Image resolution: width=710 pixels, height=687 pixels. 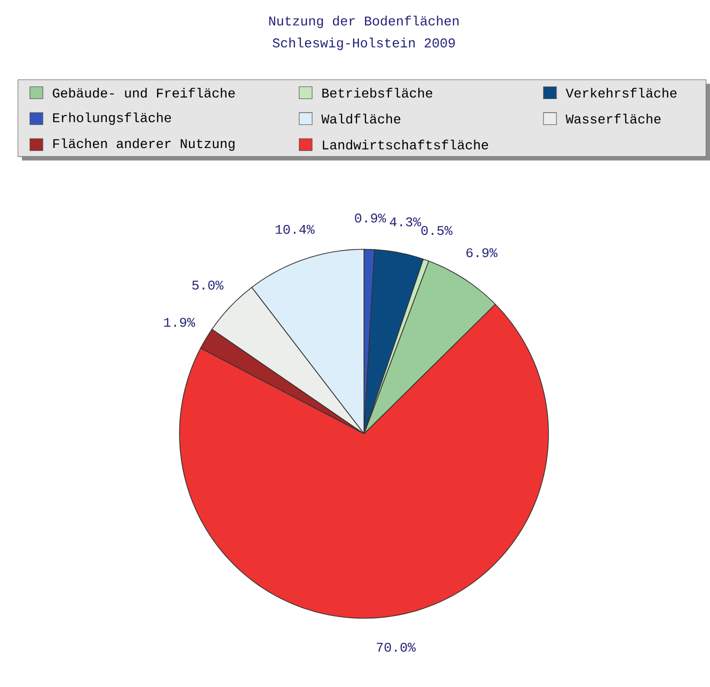 What do you see at coordinates (406, 221) in the screenshot?
I see `data-label: 4.3%` at bounding box center [406, 221].